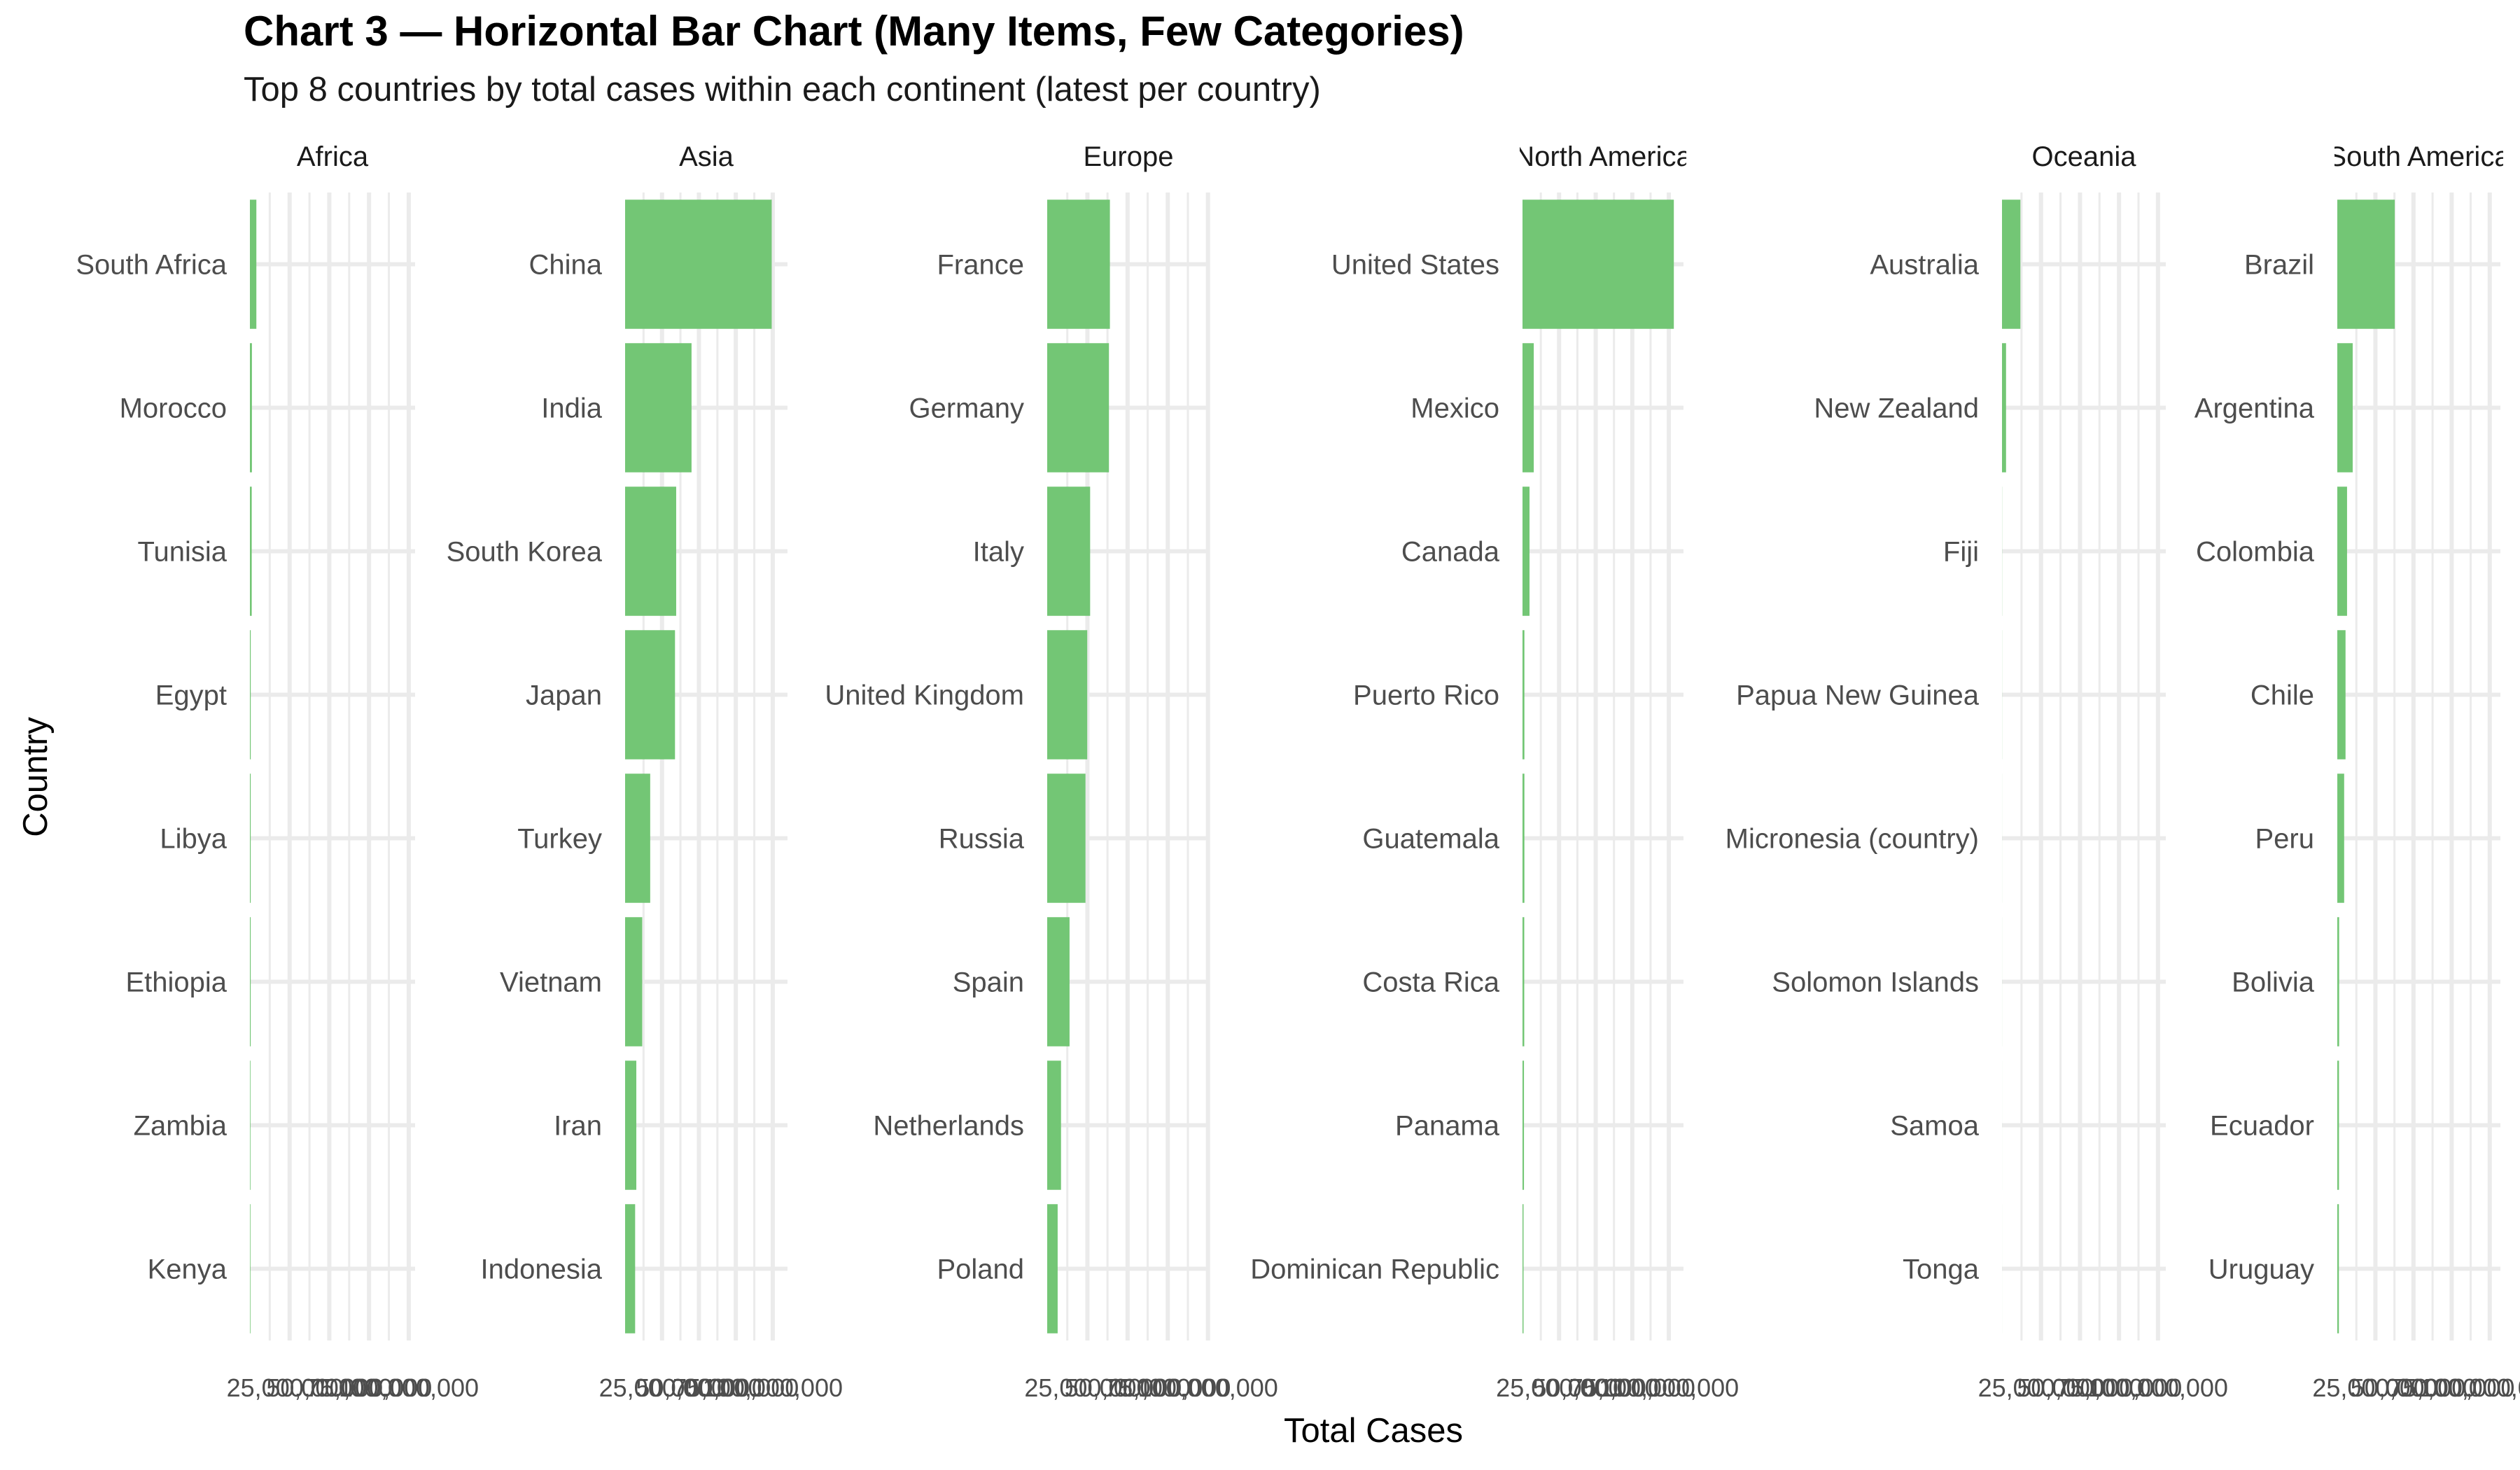  I want to click on category-label: United States, so click(1415, 265).